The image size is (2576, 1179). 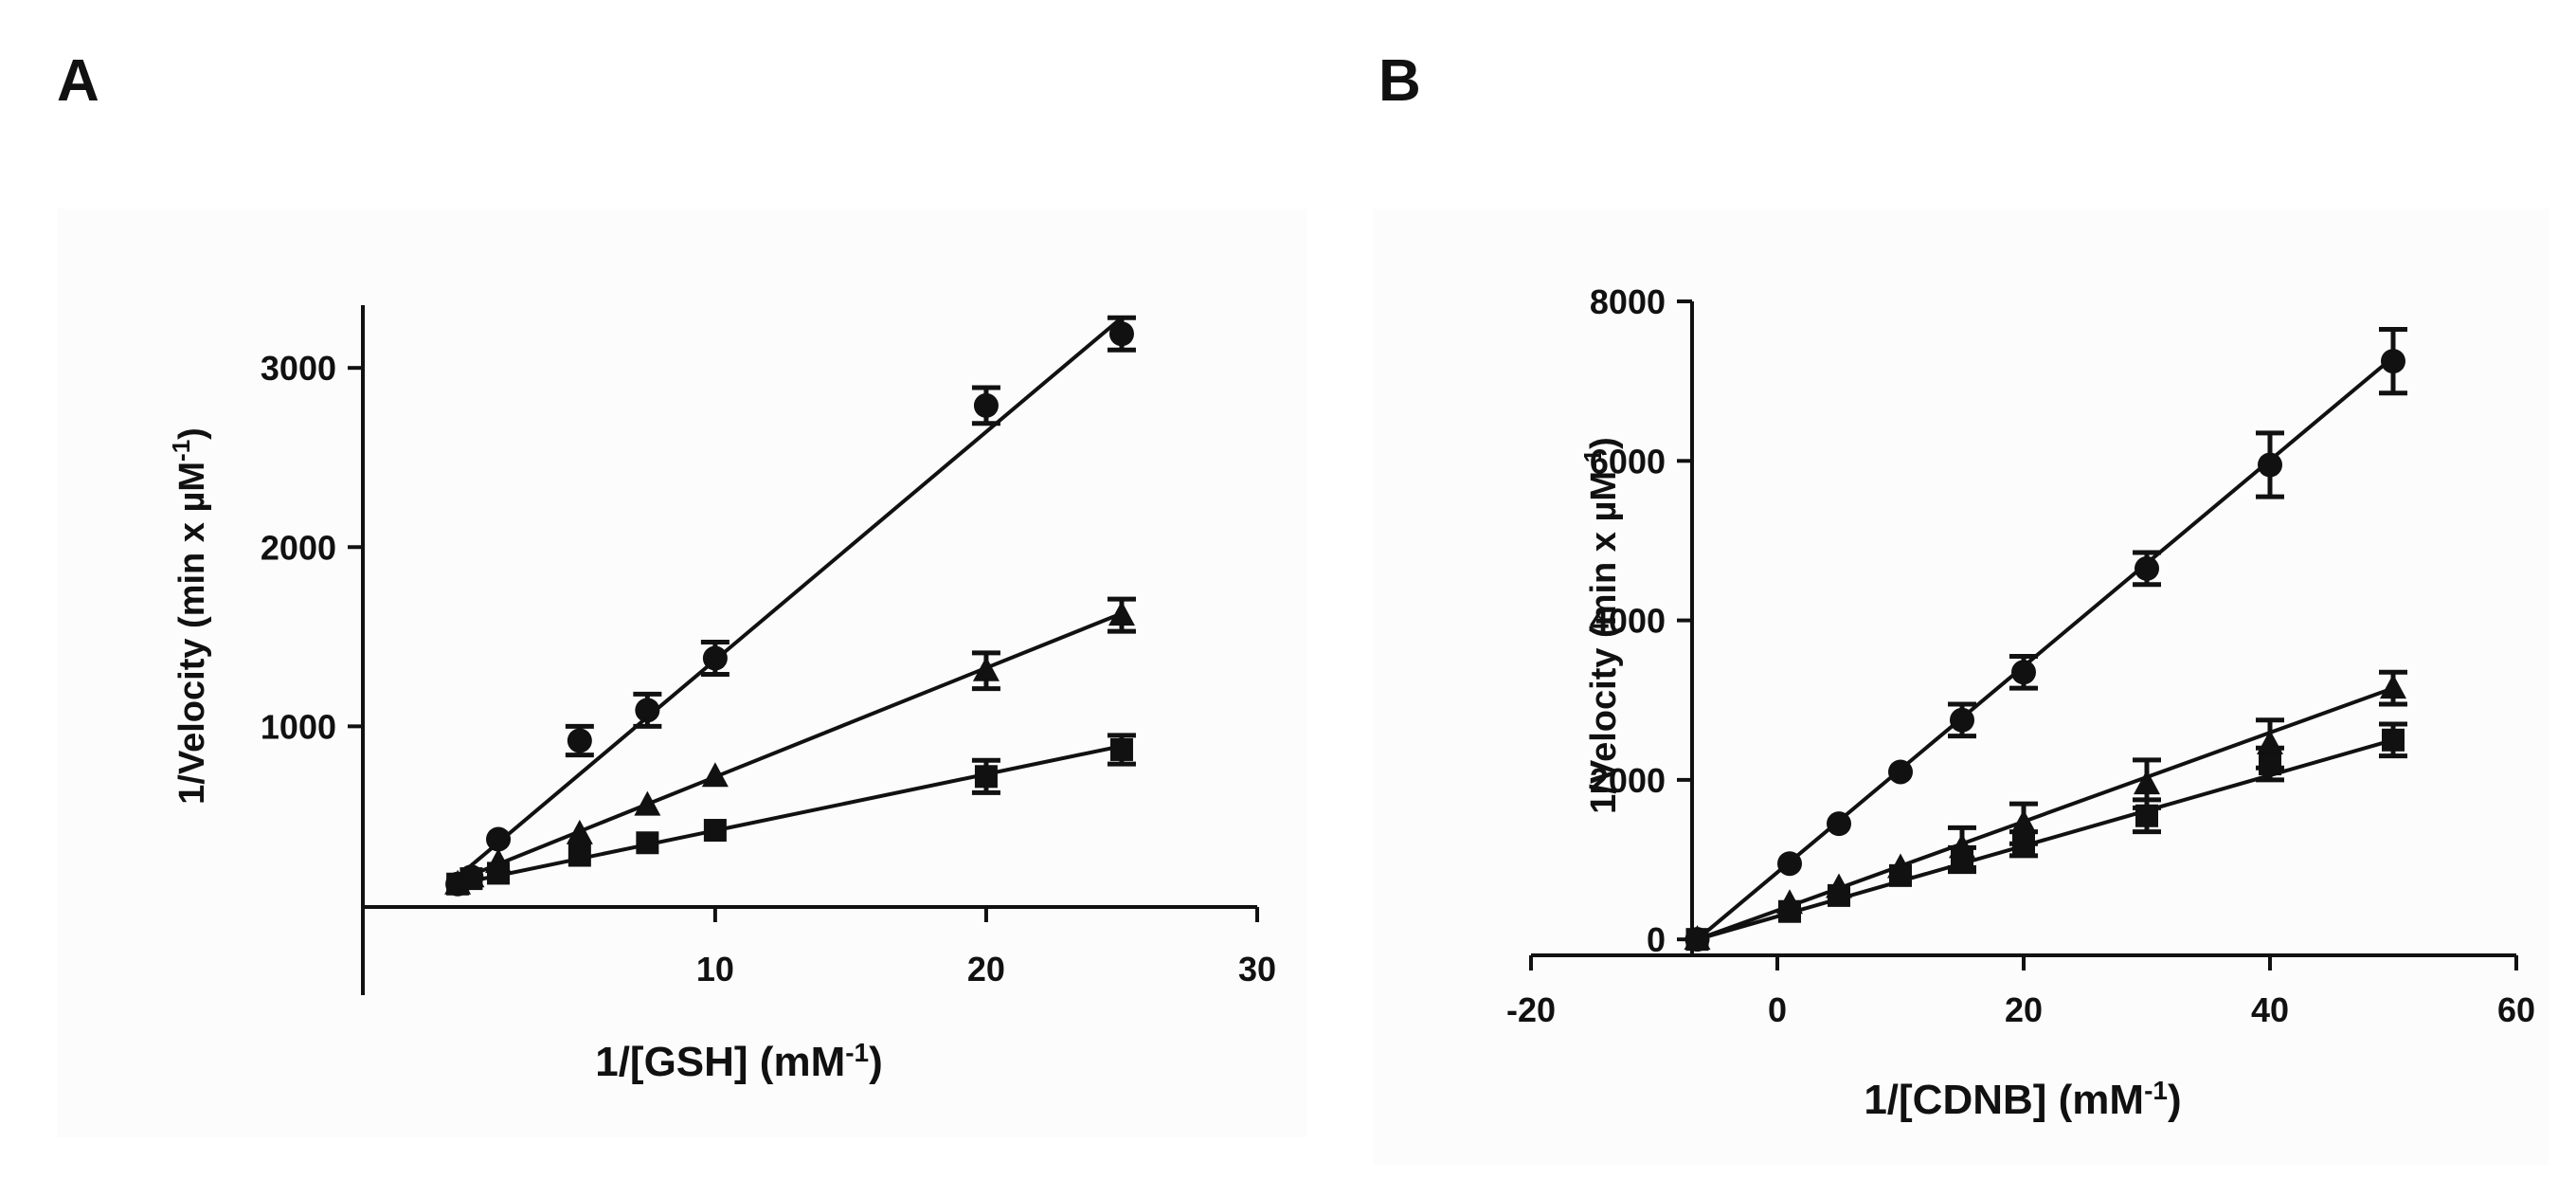 I want to click on b-y-tick-label: 4000, so click(x=1628, y=621).